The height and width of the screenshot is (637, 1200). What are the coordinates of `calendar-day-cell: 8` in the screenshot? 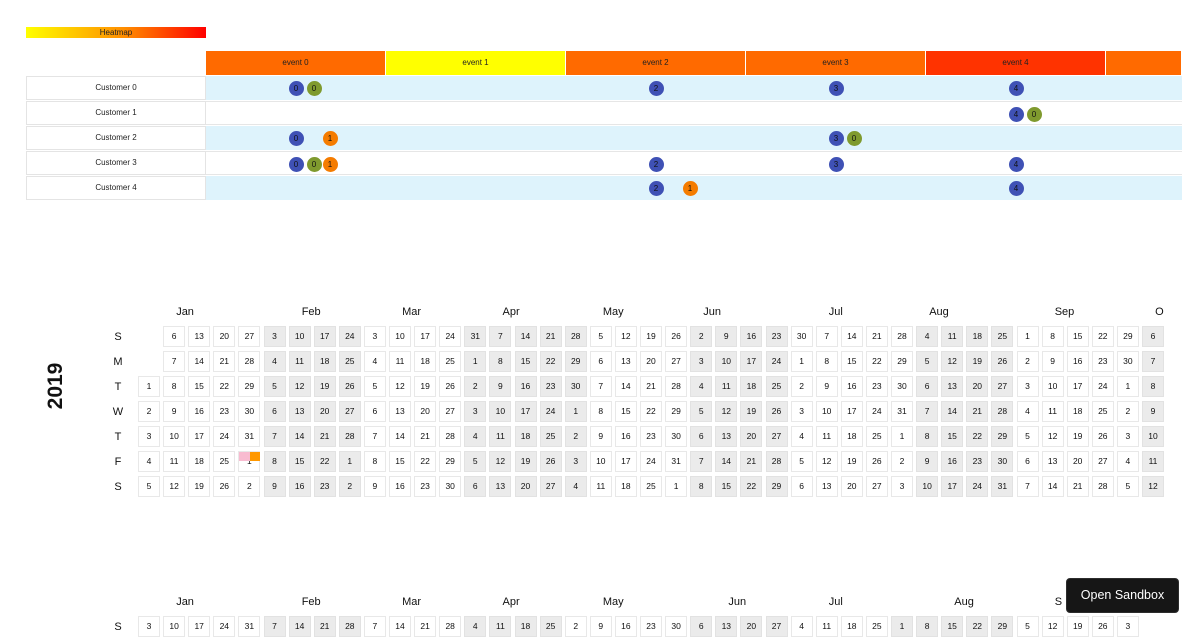 It's located at (927, 626).